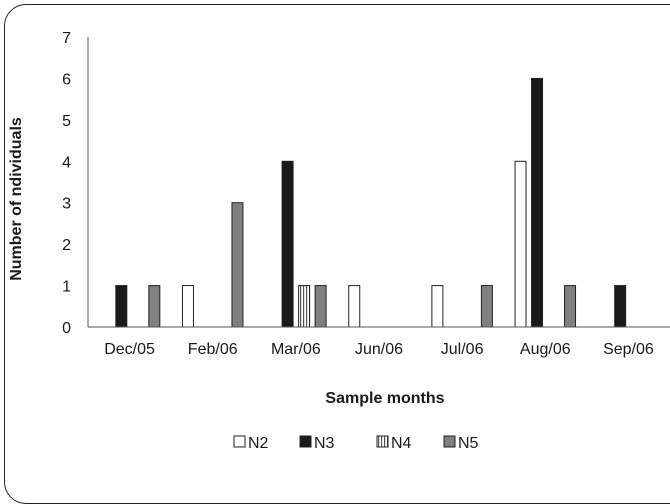 Image resolution: width=670 pixels, height=504 pixels. I want to click on legend-label-n5: N5, so click(468, 443).